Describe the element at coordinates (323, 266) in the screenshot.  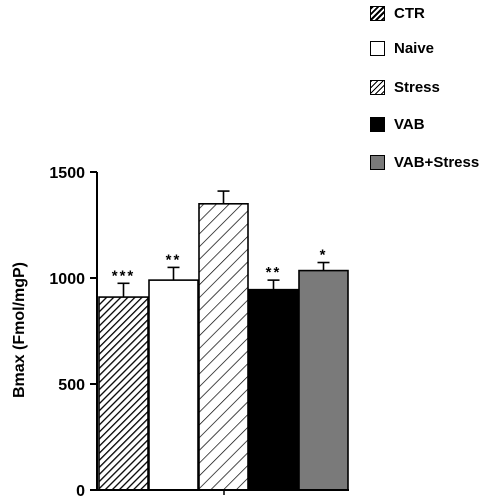
I see `error-bar-vab-stress` at that location.